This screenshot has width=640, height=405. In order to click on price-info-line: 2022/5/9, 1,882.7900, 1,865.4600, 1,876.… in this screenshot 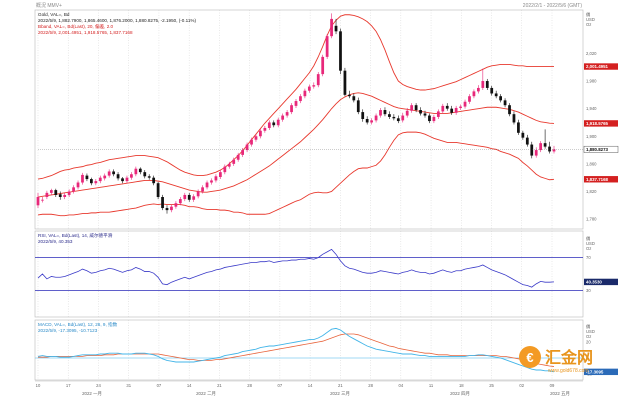, I will do `click(117, 20)`.